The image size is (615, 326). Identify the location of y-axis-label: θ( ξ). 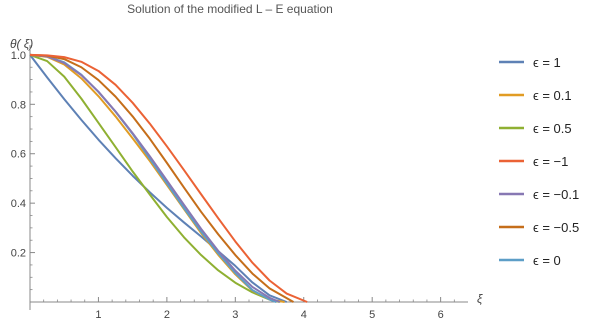
(21, 44).